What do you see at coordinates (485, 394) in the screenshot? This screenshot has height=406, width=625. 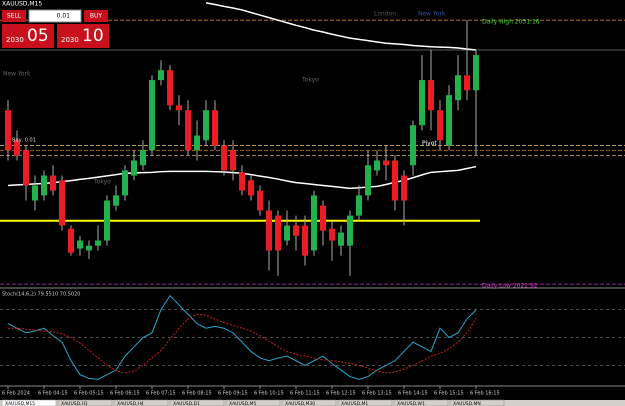 I see `x-tick-label: 6 Feb 16:15` at bounding box center [485, 394].